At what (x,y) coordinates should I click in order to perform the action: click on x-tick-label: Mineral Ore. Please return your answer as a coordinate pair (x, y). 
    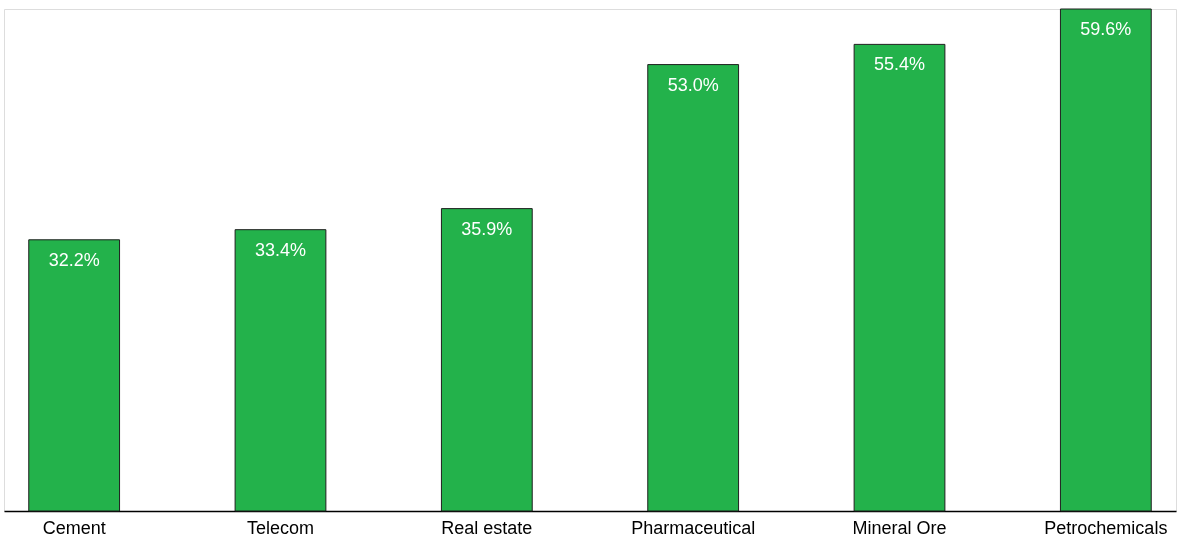
    Looking at the image, I should click on (899, 527).